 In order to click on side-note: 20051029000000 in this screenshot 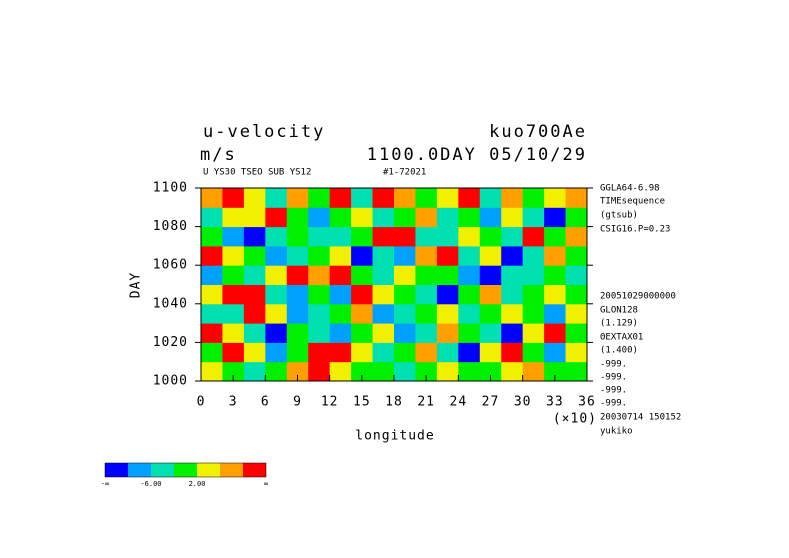, I will do `click(638, 297)`.